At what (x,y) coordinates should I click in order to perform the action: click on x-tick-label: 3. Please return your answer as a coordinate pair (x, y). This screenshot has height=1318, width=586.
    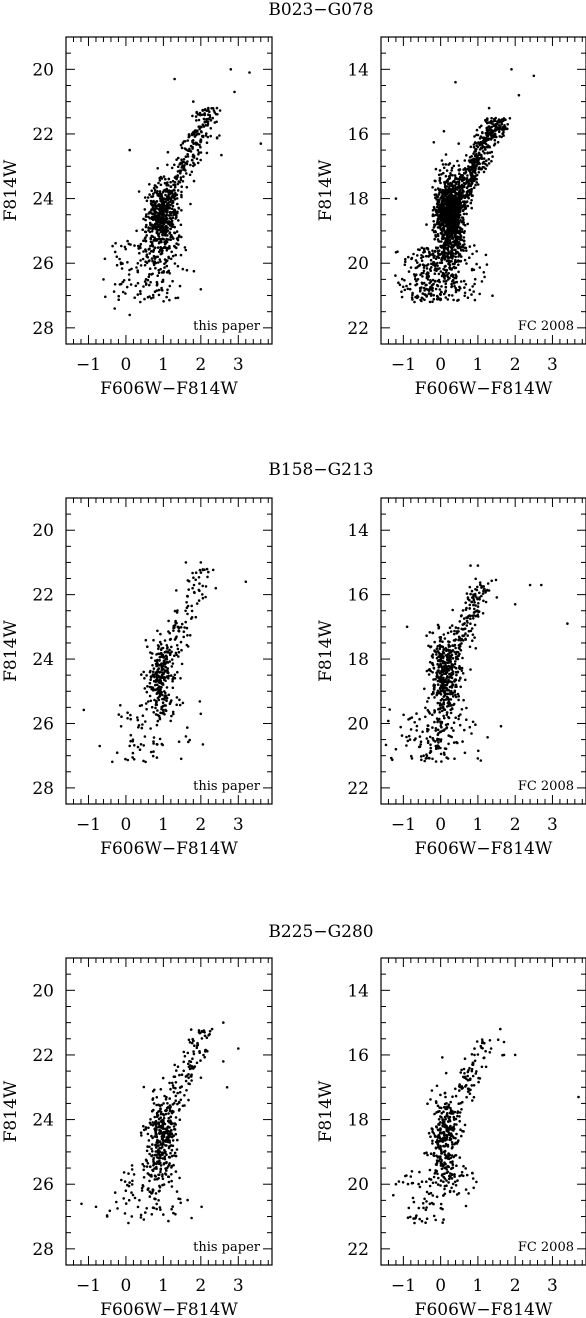
    Looking at the image, I should click on (238, 365).